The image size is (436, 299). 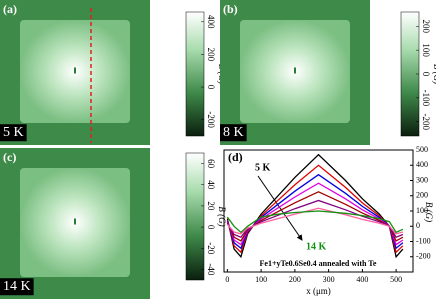 I want to click on y-tick-label: 200, so click(x=422, y=195).